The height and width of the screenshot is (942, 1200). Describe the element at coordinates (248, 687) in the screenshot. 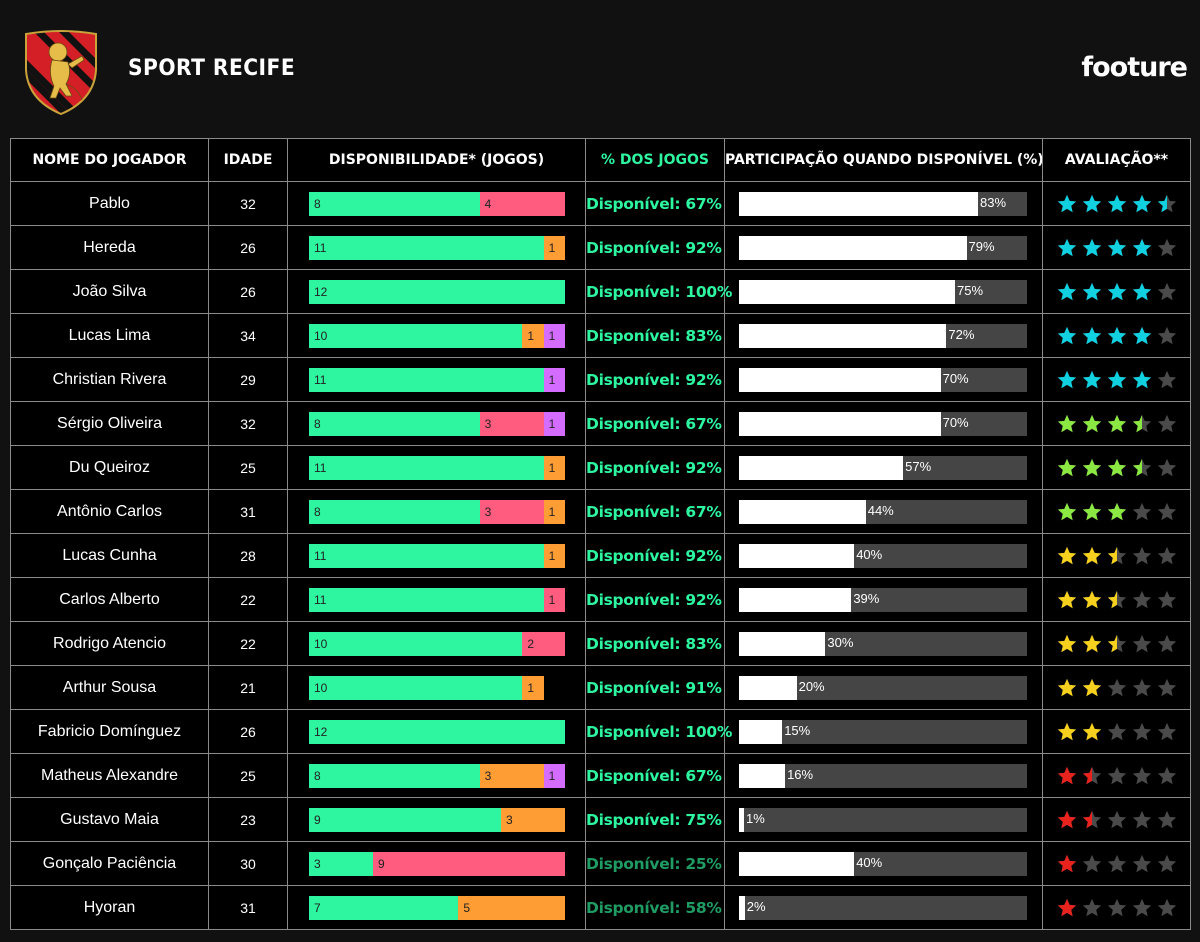

I see `player-age: 21` at that location.